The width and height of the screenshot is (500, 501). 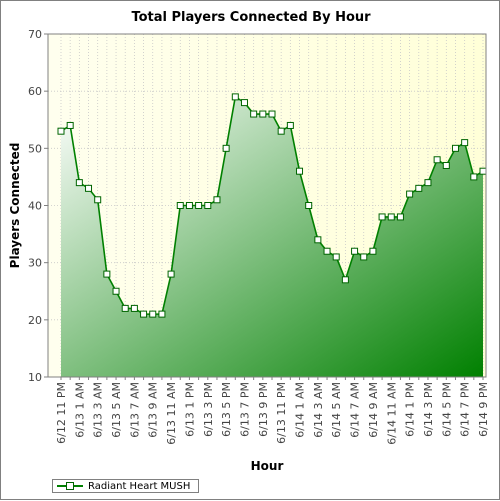 What do you see at coordinates (79, 410) in the screenshot?
I see `x-tick-label: 6/13 1 AM` at bounding box center [79, 410].